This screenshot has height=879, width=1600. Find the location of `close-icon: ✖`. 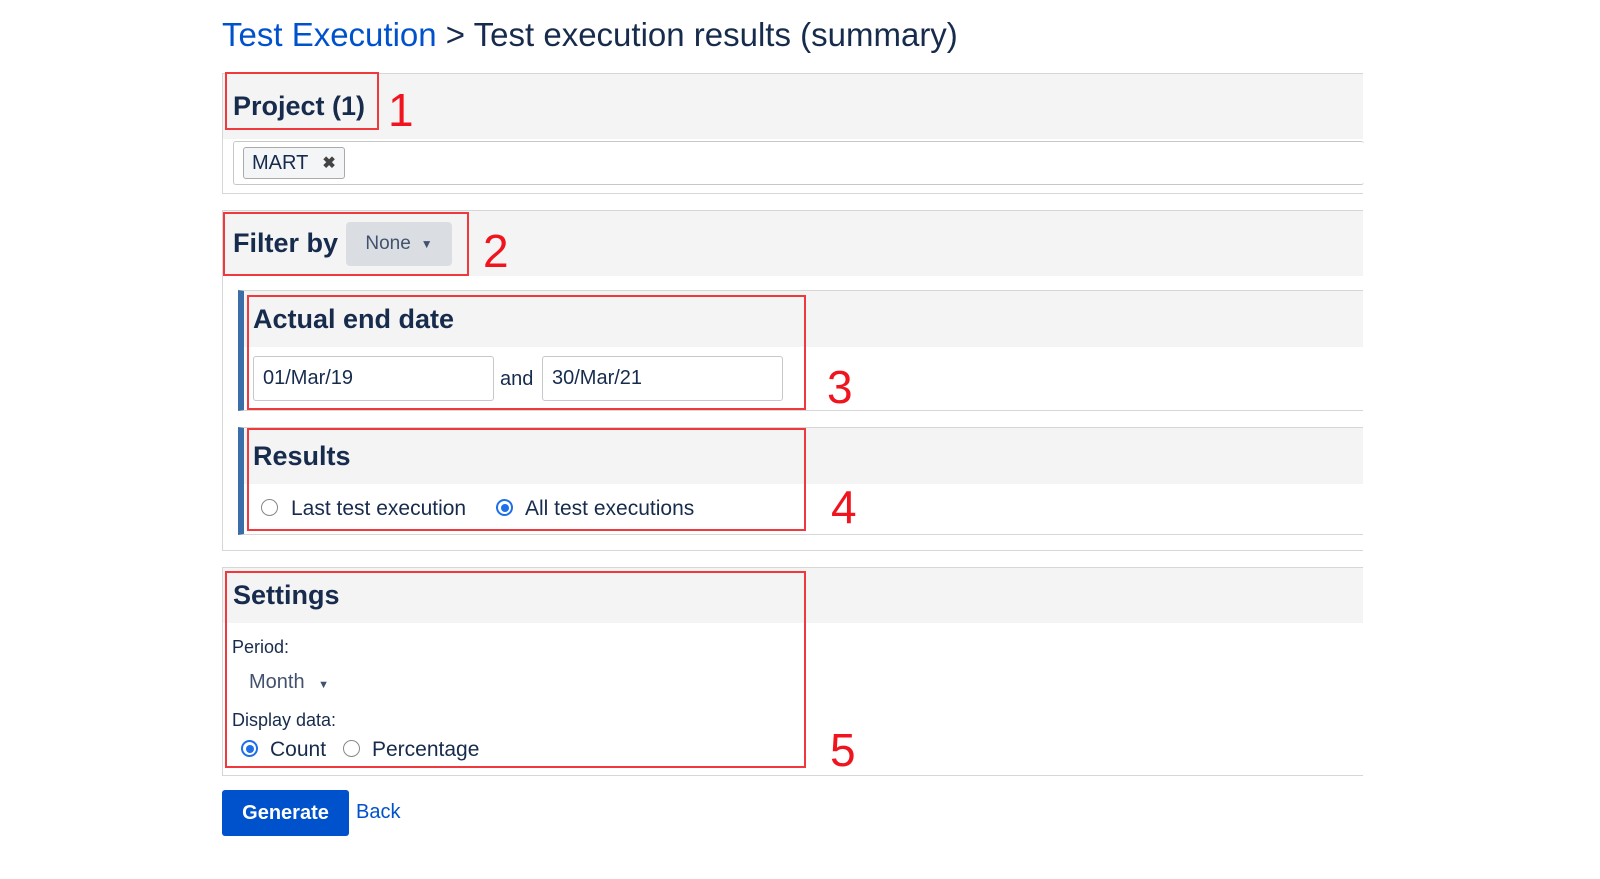

close-icon: ✖ is located at coordinates (329, 163).